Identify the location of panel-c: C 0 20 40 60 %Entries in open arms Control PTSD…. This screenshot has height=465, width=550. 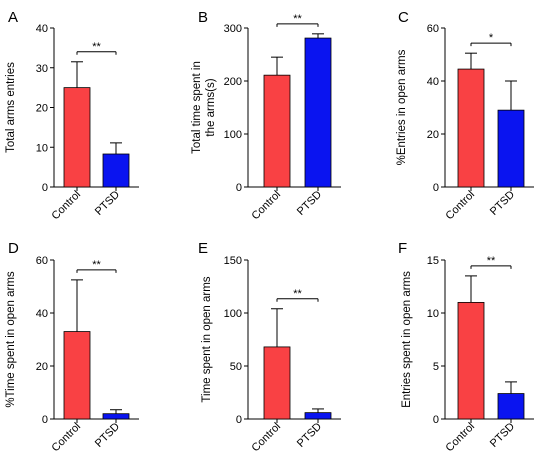
(465, 115).